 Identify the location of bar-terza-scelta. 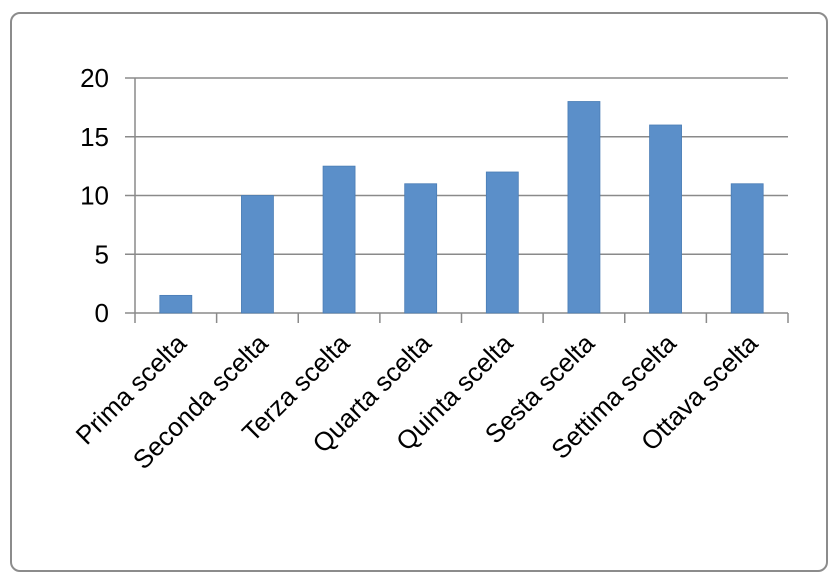
(339, 239).